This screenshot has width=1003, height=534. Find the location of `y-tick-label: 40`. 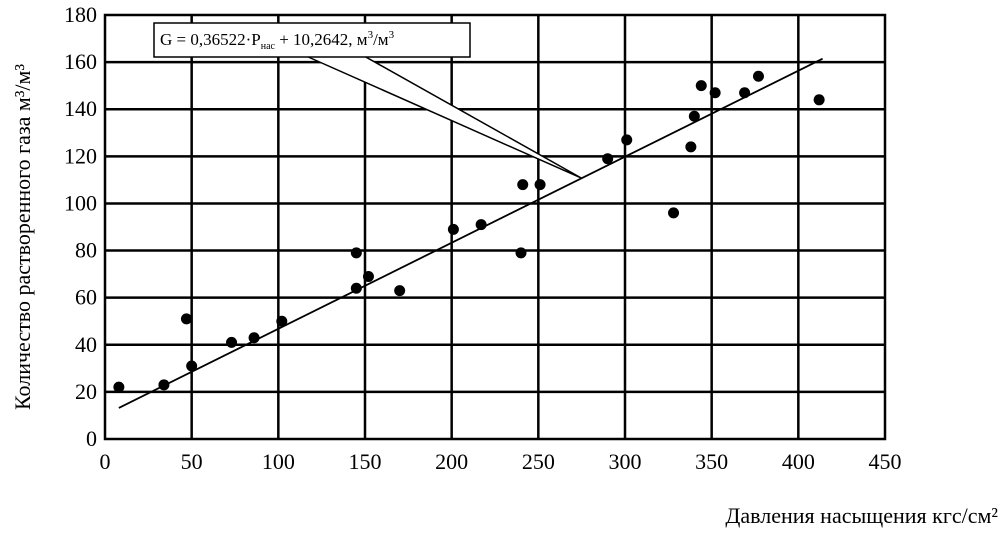

y-tick-label: 40 is located at coordinates (86, 344).